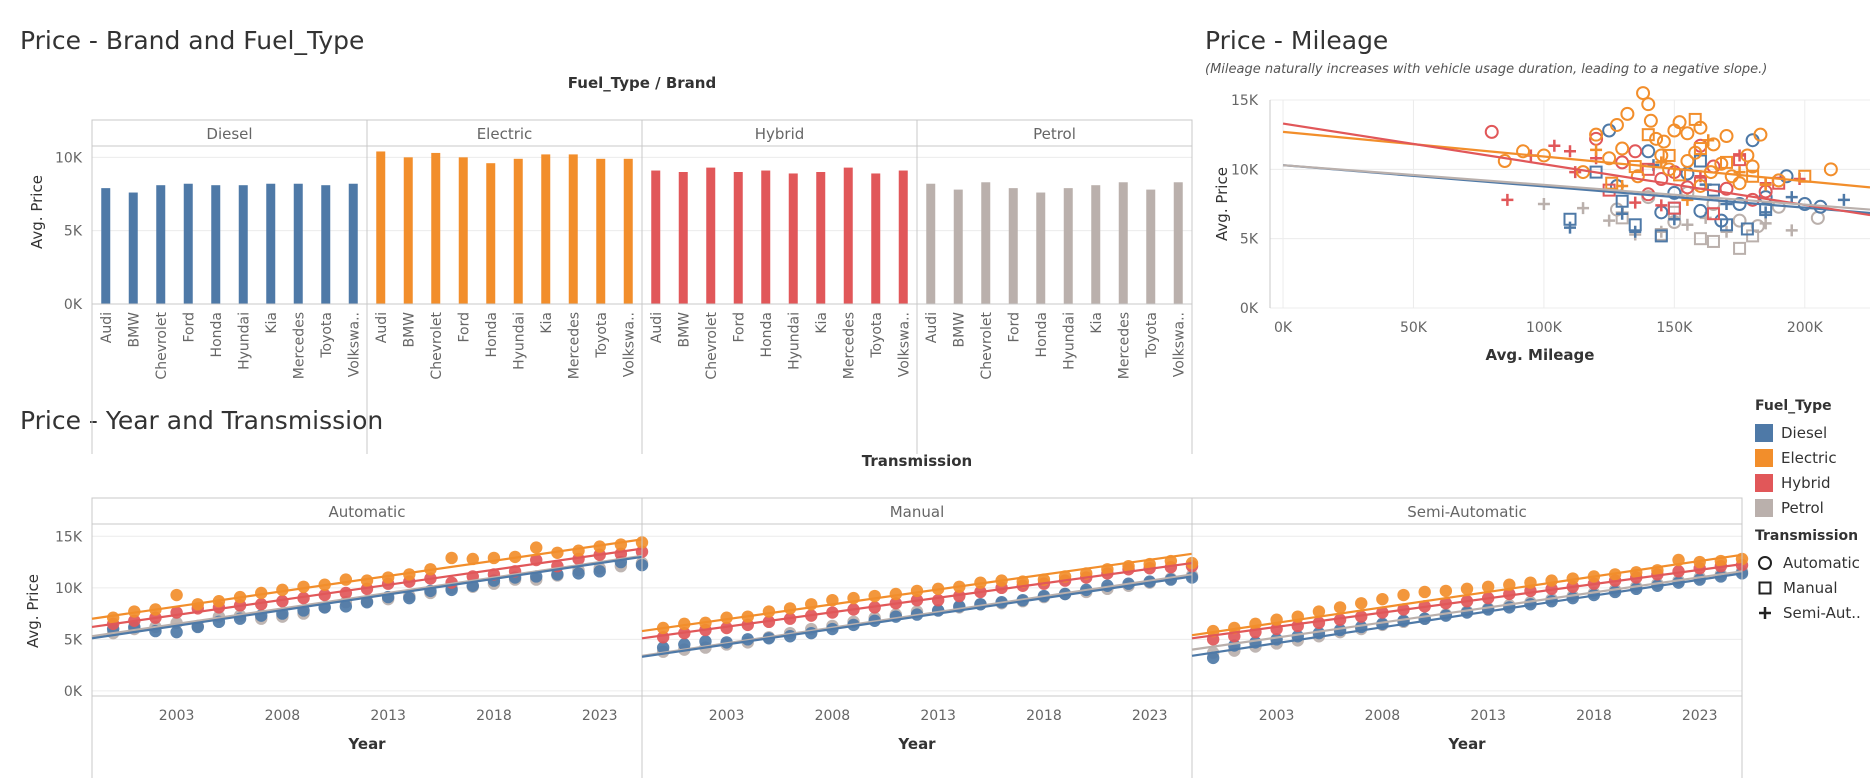  What do you see at coordinates (1793, 406) in the screenshot?
I see `legend-fuel-title: Fuel_Type` at bounding box center [1793, 406].